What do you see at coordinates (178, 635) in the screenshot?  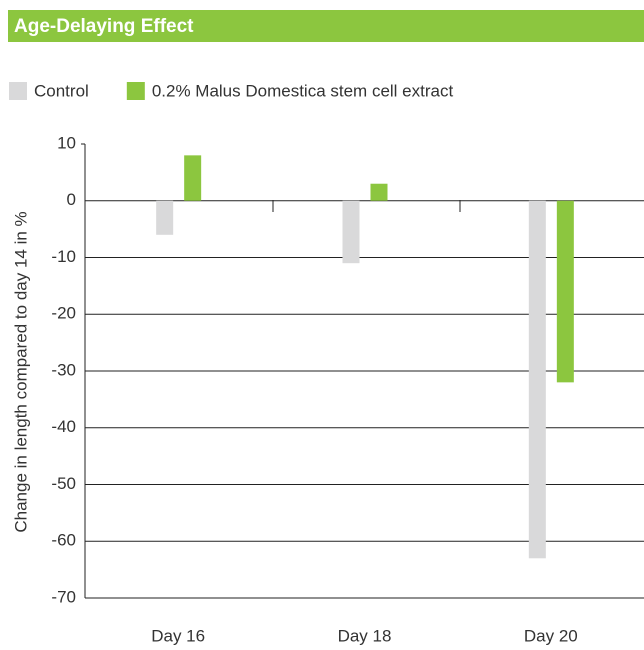 I see `x-tick-label: Day 16` at bounding box center [178, 635].